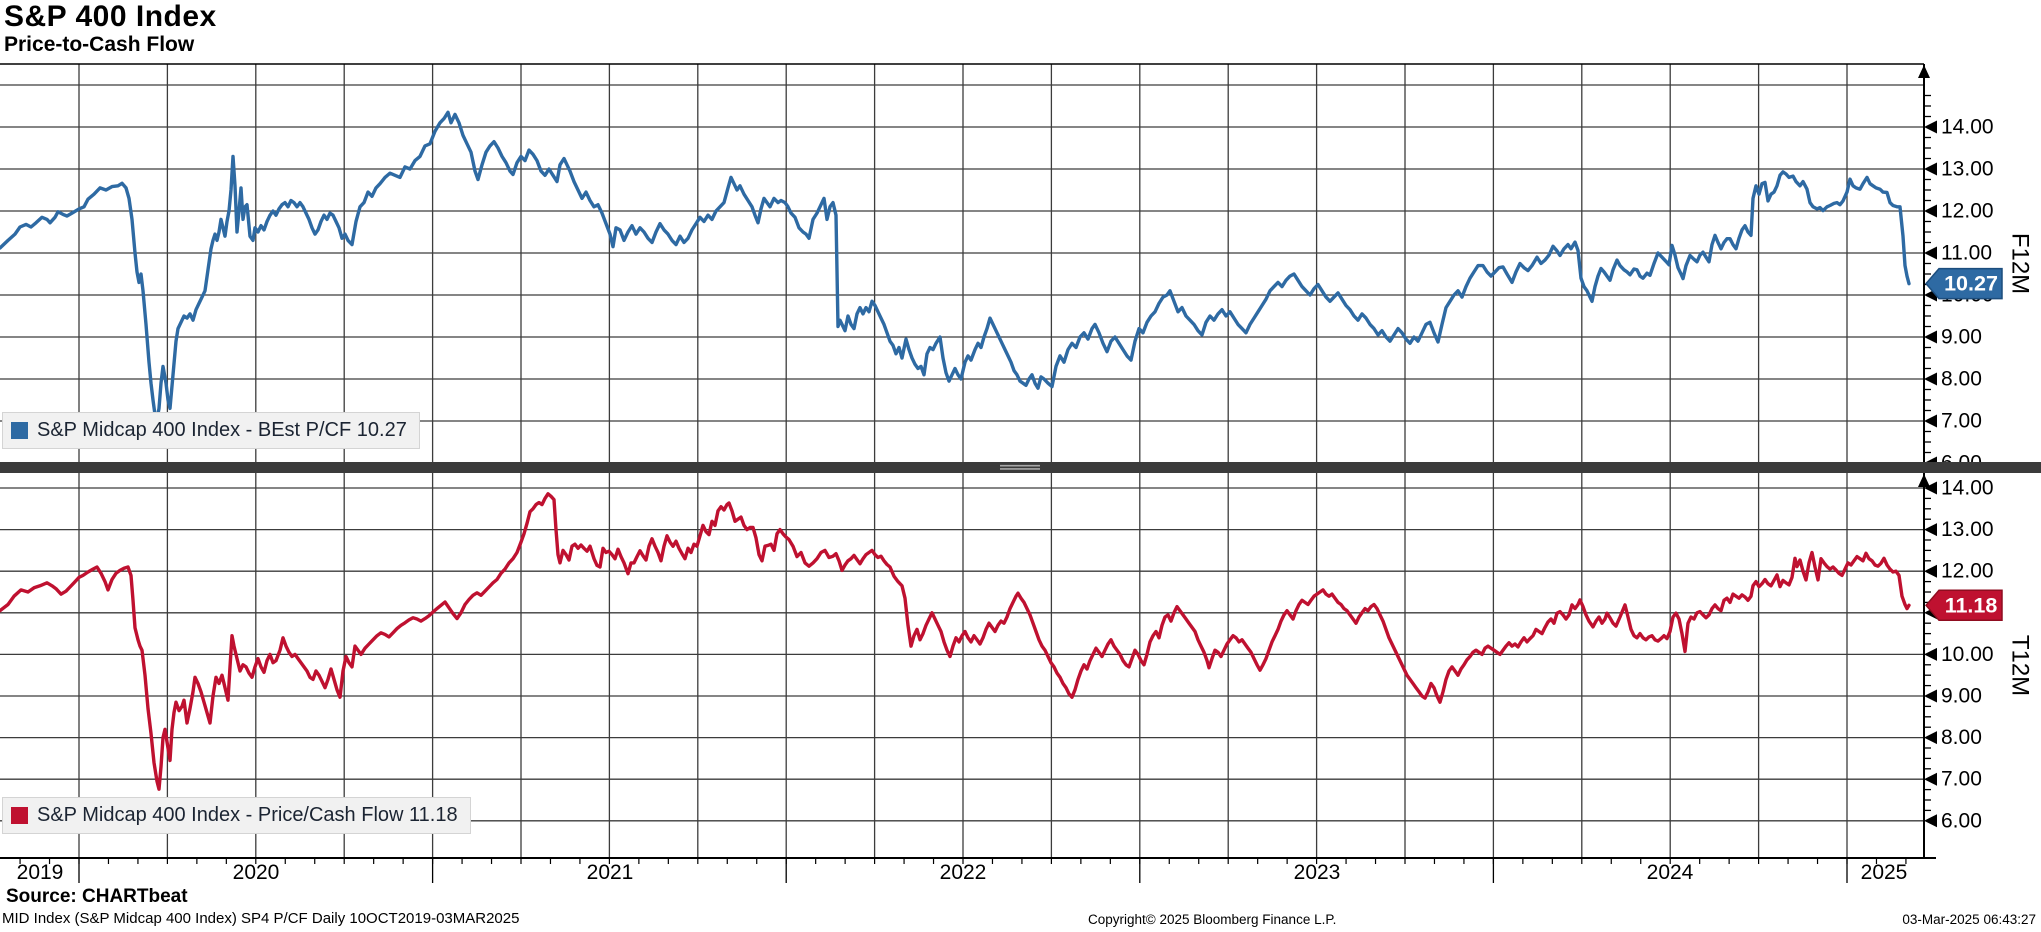 This screenshot has width=2041, height=932. Describe the element at coordinates (2020, 665) in the screenshot. I see `y-axis-title-t12m: T12M` at that location.